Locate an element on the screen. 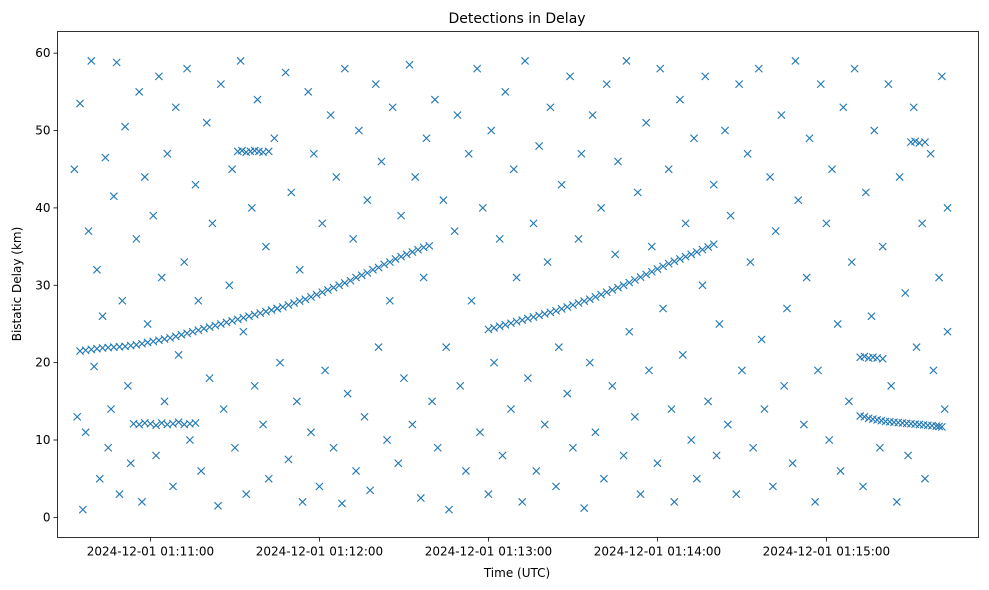 This screenshot has height=590, width=989. x-tick-label: 2024-12-01 01:11:00 is located at coordinates (150, 552).